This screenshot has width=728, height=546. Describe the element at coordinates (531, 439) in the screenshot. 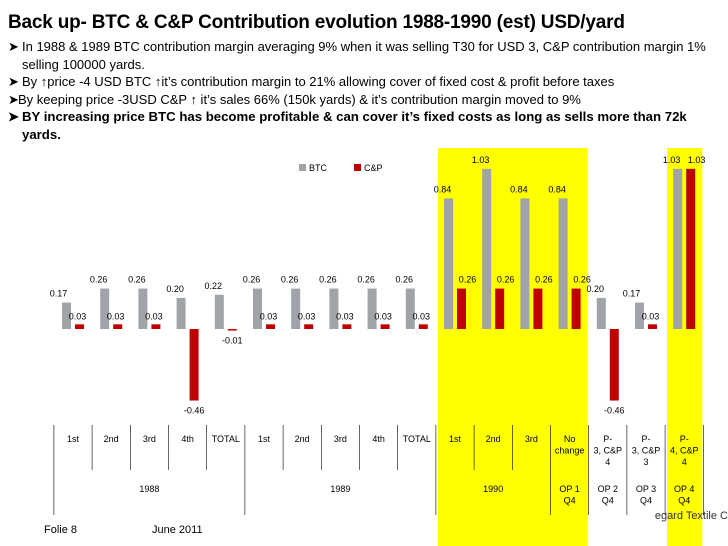

I see `category-label-12-0: 3rd` at that location.